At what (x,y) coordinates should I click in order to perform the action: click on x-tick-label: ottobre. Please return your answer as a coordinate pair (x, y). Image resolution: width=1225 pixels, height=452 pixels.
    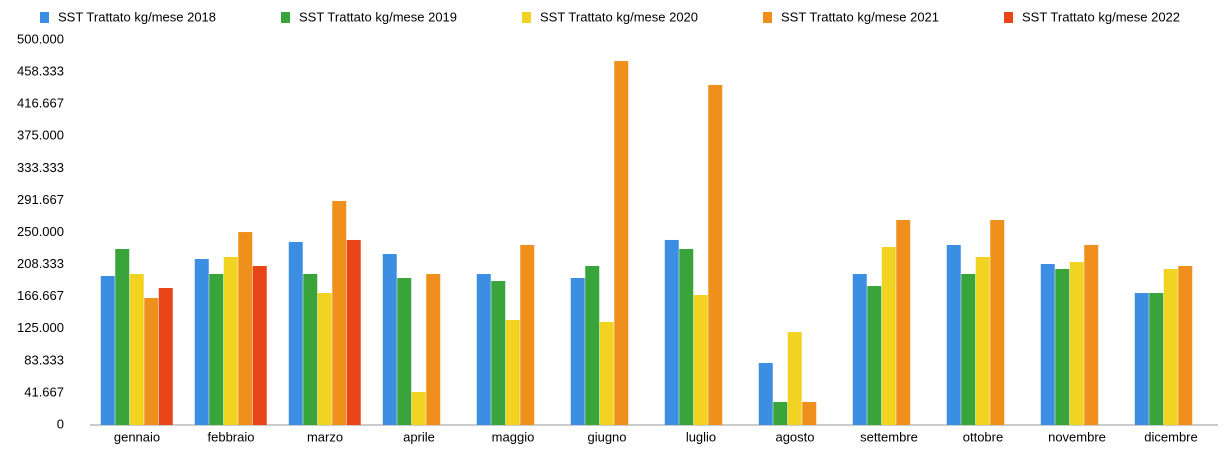
    Looking at the image, I should click on (983, 436).